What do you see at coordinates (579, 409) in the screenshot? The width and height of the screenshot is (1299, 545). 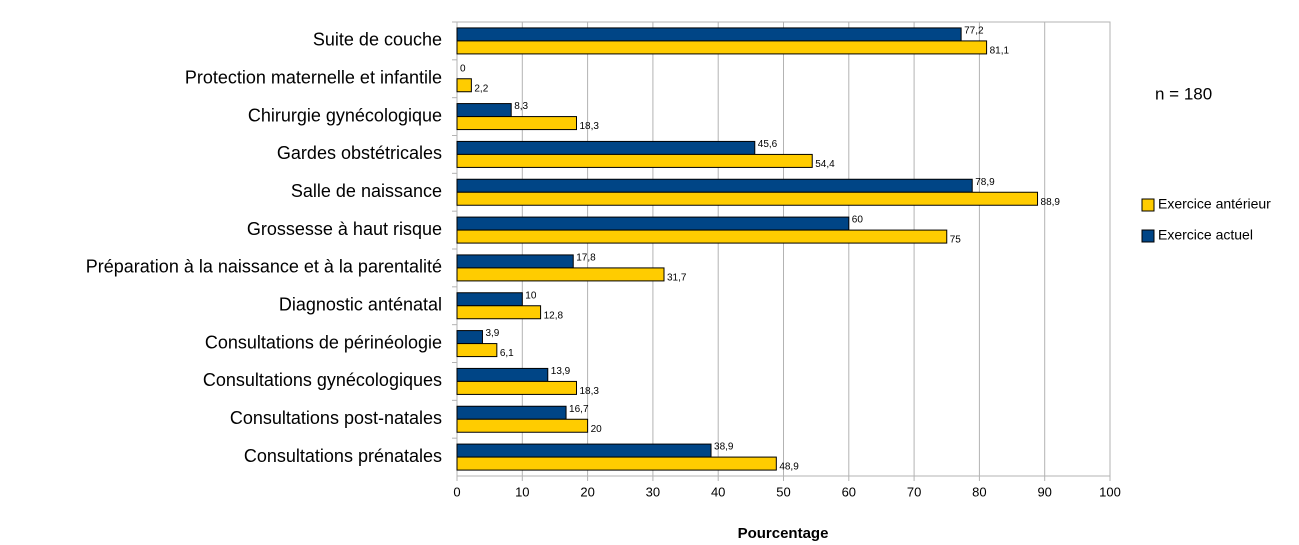 I see `value-label: 16,7` at bounding box center [579, 409].